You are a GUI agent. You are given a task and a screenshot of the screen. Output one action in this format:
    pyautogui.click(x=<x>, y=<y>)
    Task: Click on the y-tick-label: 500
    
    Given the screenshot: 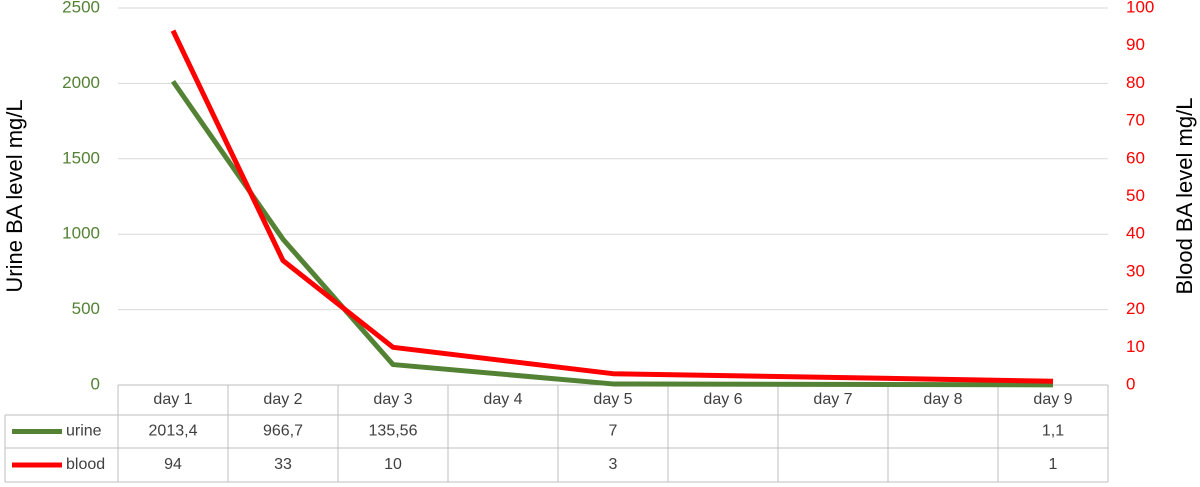 What is the action you would take?
    pyautogui.click(x=86, y=308)
    